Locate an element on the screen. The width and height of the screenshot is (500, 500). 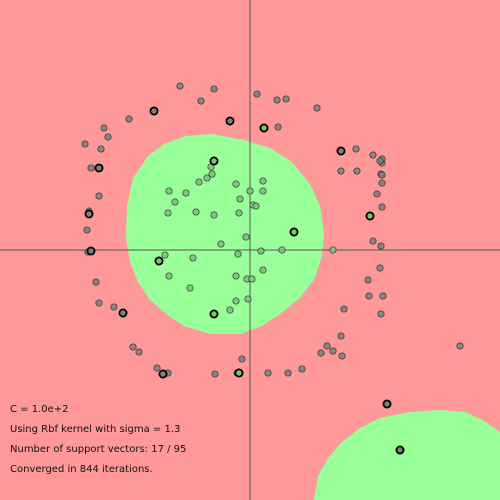
regularization-label: C = 1.0e+2 is located at coordinates (39, 409).